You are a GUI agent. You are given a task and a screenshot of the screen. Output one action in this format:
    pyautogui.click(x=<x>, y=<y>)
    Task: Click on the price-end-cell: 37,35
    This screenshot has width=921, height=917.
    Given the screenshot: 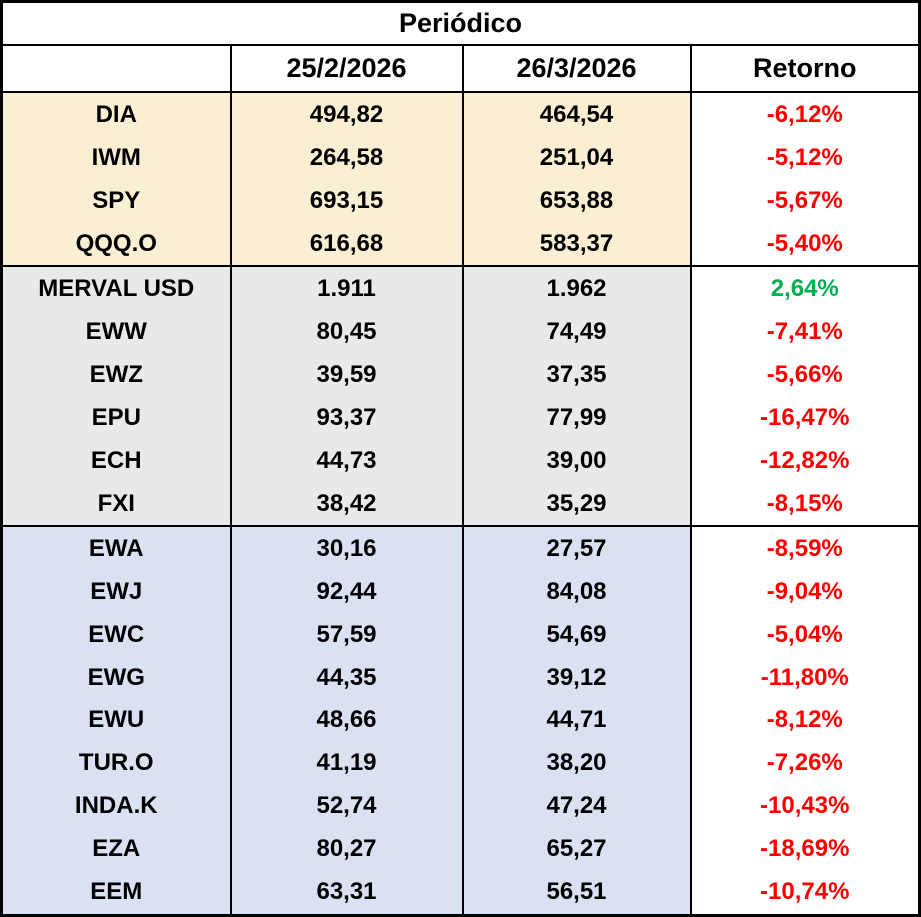 What is the action you would take?
    pyautogui.click(x=576, y=375)
    